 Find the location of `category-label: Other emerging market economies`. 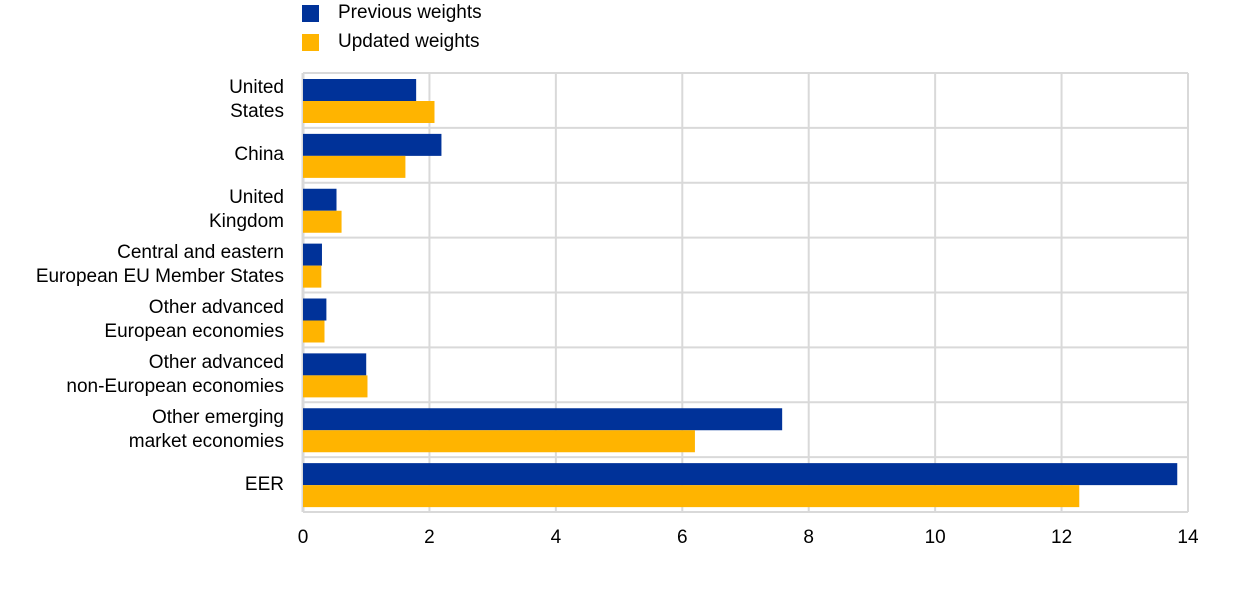

category-label: Other emerging market economies is located at coordinates (206, 430).